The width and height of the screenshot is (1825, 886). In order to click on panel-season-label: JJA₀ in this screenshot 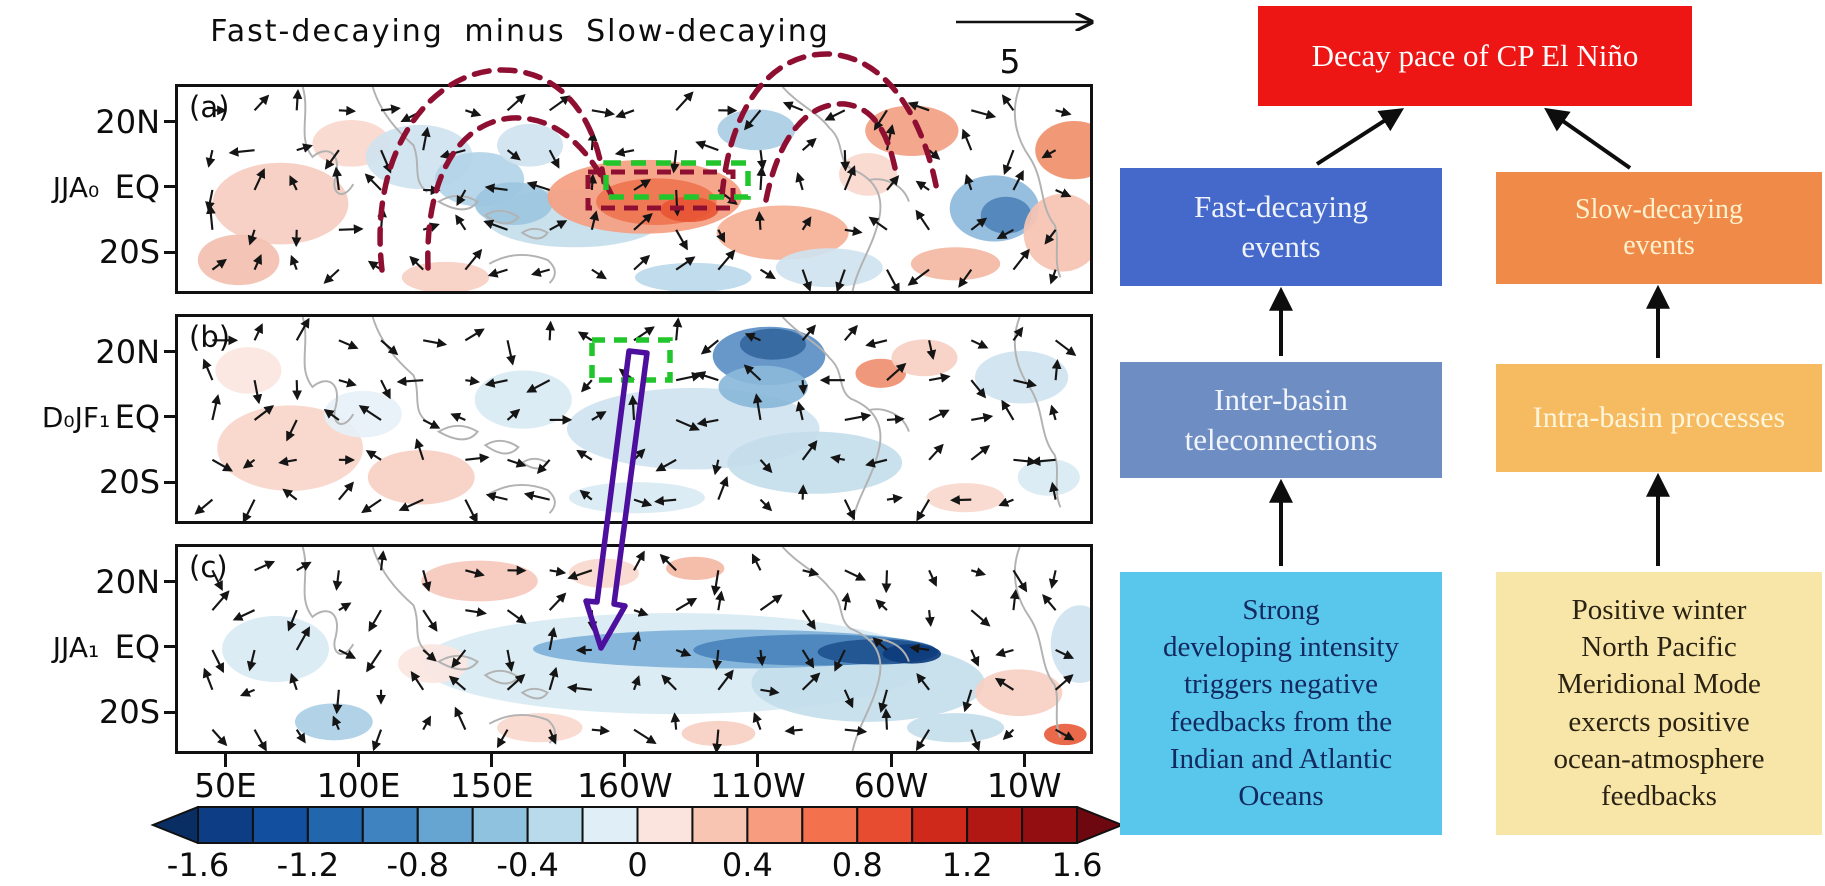, I will do `click(76, 187)`.